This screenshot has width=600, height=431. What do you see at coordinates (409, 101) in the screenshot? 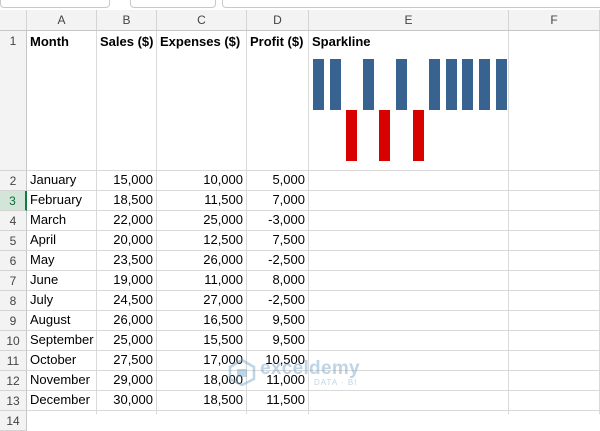
I see `sparkline-header-cell: Sparkline` at bounding box center [409, 101].